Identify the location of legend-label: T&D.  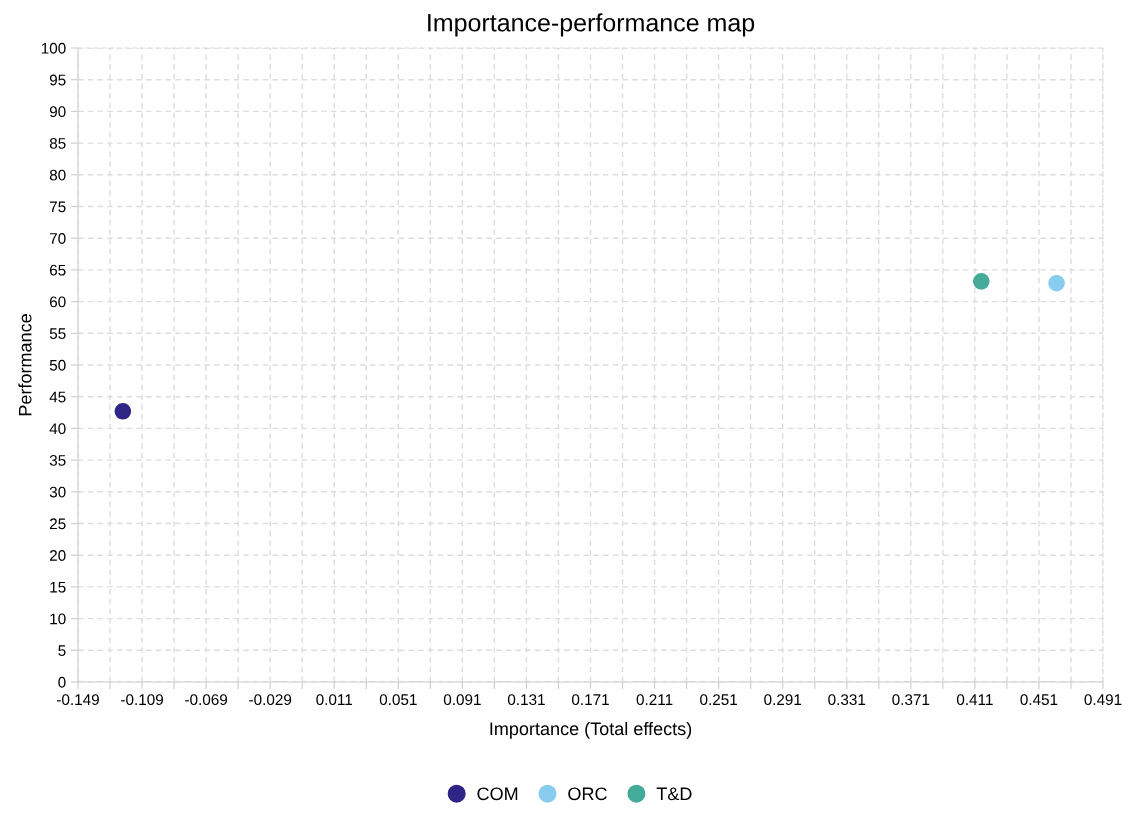
(674, 794).